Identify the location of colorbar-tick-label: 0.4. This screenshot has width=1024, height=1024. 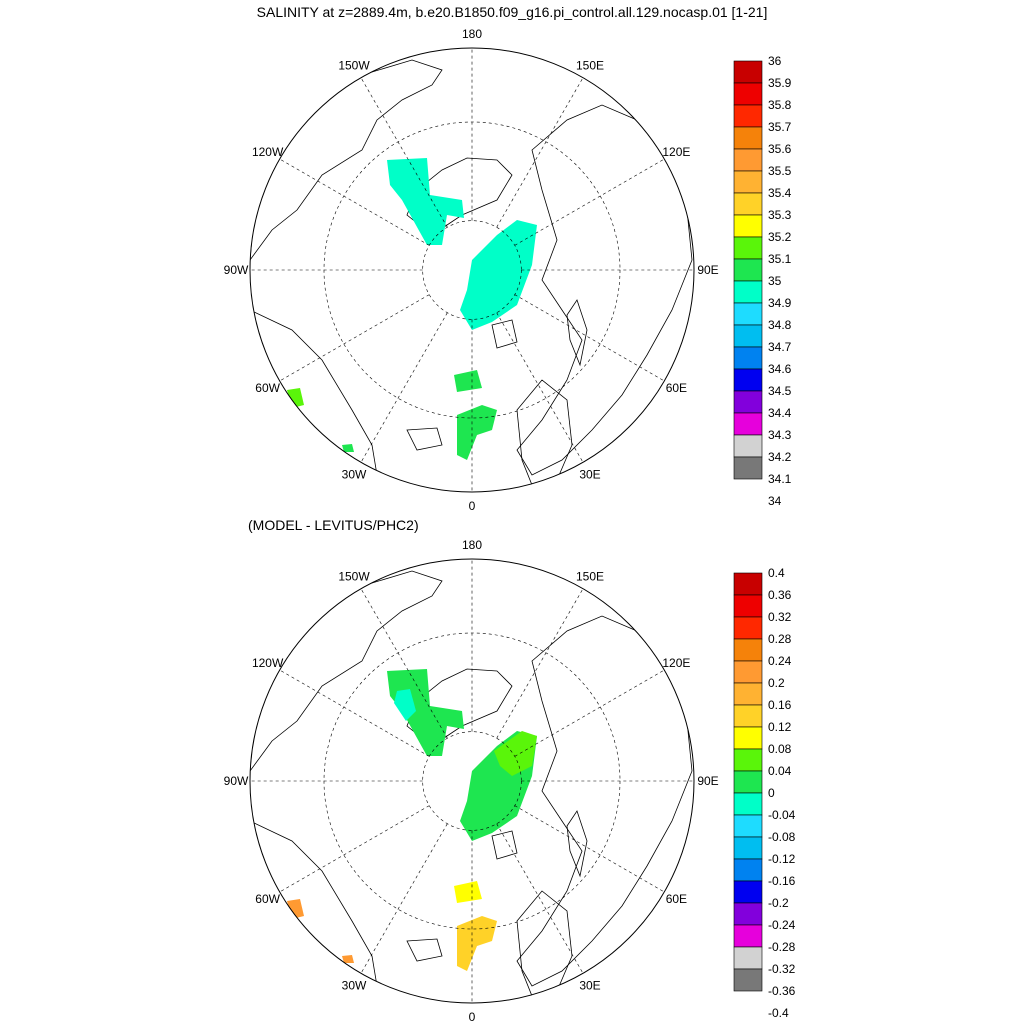
(776, 573).